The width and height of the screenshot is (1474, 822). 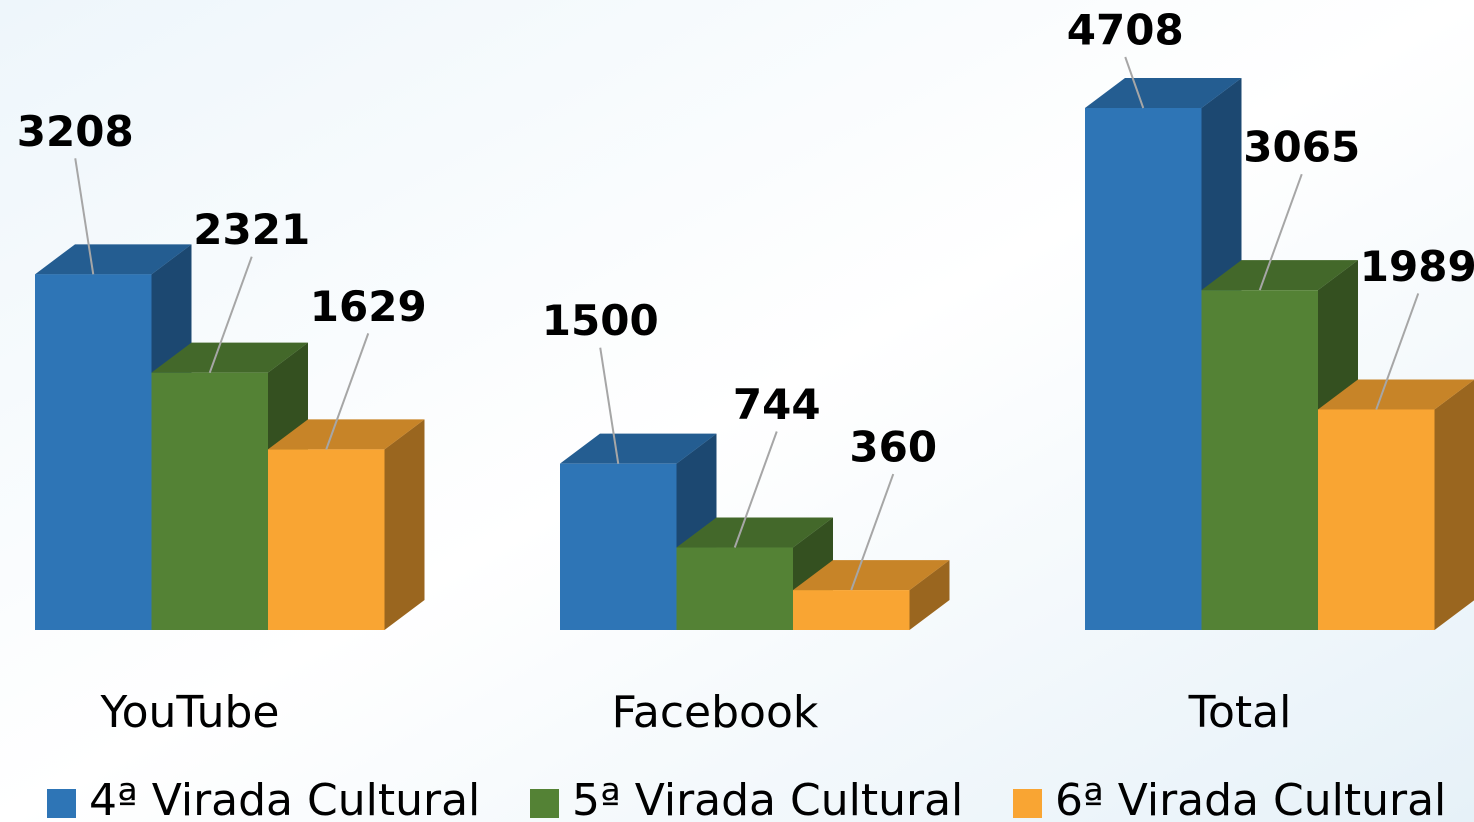 I want to click on data-label: 1989, so click(x=1417, y=266).